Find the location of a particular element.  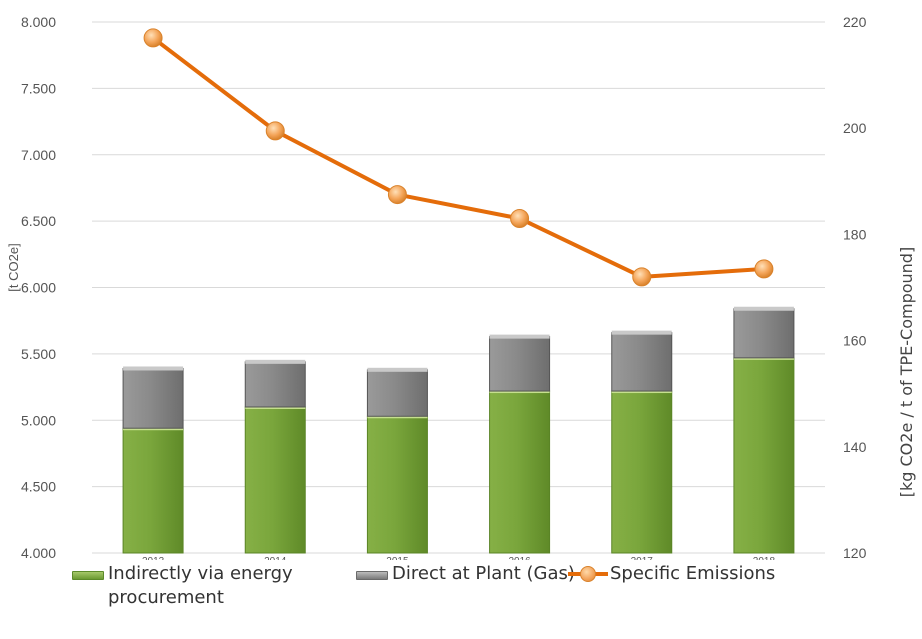

x-tick-label: 2016 is located at coordinates (519, 558).